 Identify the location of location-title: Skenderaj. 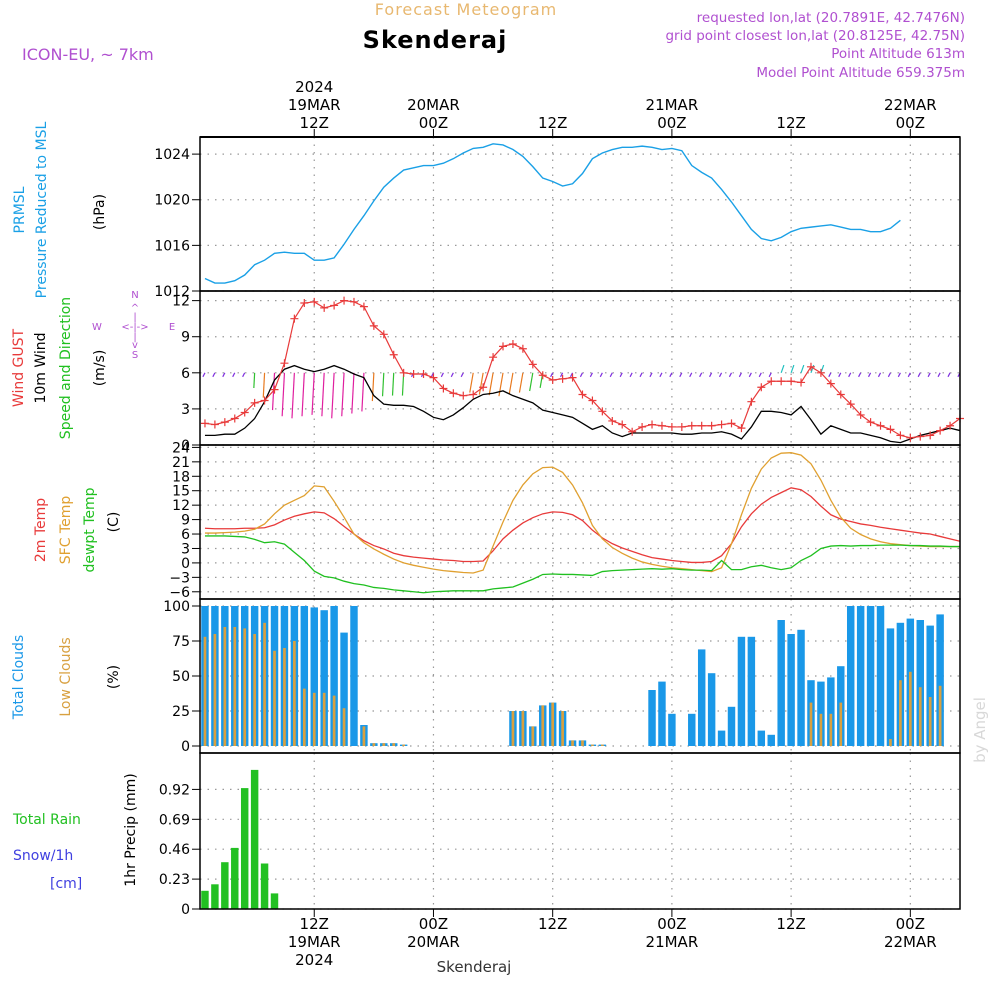
(435, 40).